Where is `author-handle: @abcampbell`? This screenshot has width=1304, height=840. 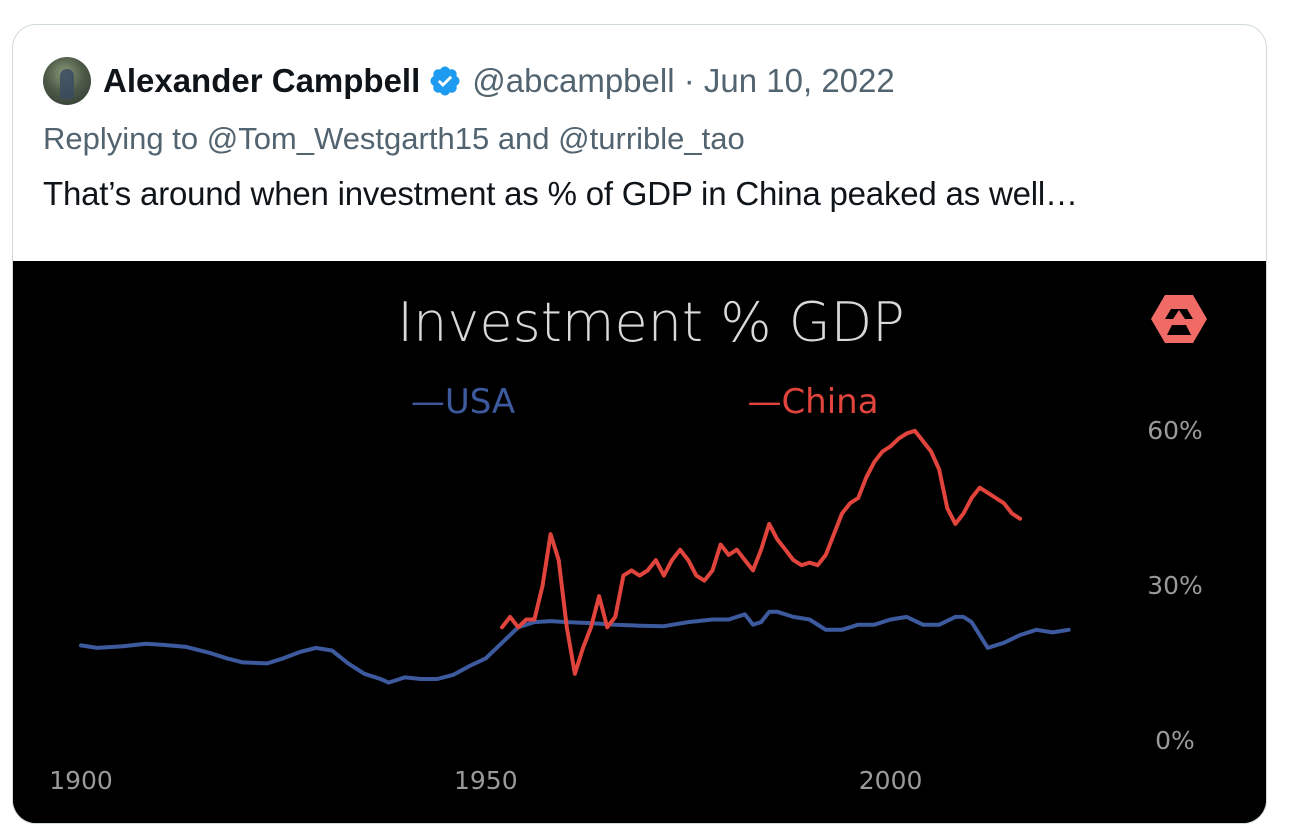
author-handle: @abcampbell is located at coordinates (573, 80).